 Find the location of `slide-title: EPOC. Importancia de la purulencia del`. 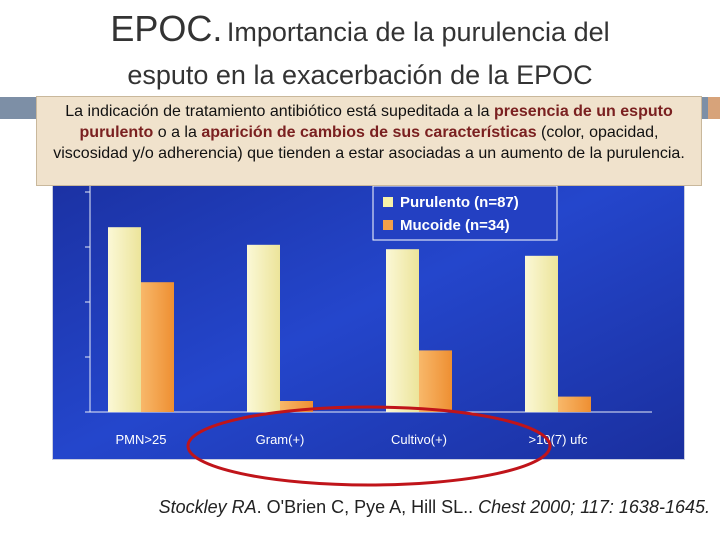

slide-title: EPOC. Importancia de la purulencia del is located at coordinates (360, 29).